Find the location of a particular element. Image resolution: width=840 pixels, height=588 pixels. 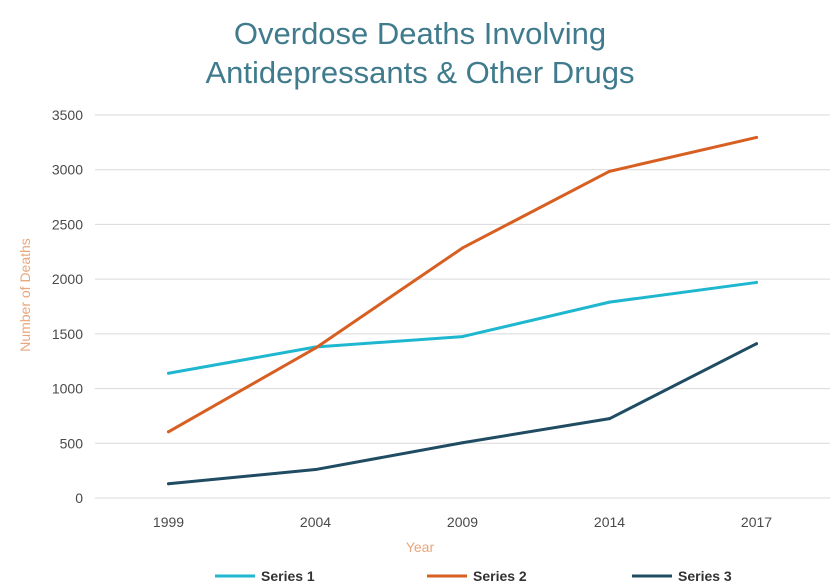

x-tick-label: 1999 is located at coordinates (168, 522).